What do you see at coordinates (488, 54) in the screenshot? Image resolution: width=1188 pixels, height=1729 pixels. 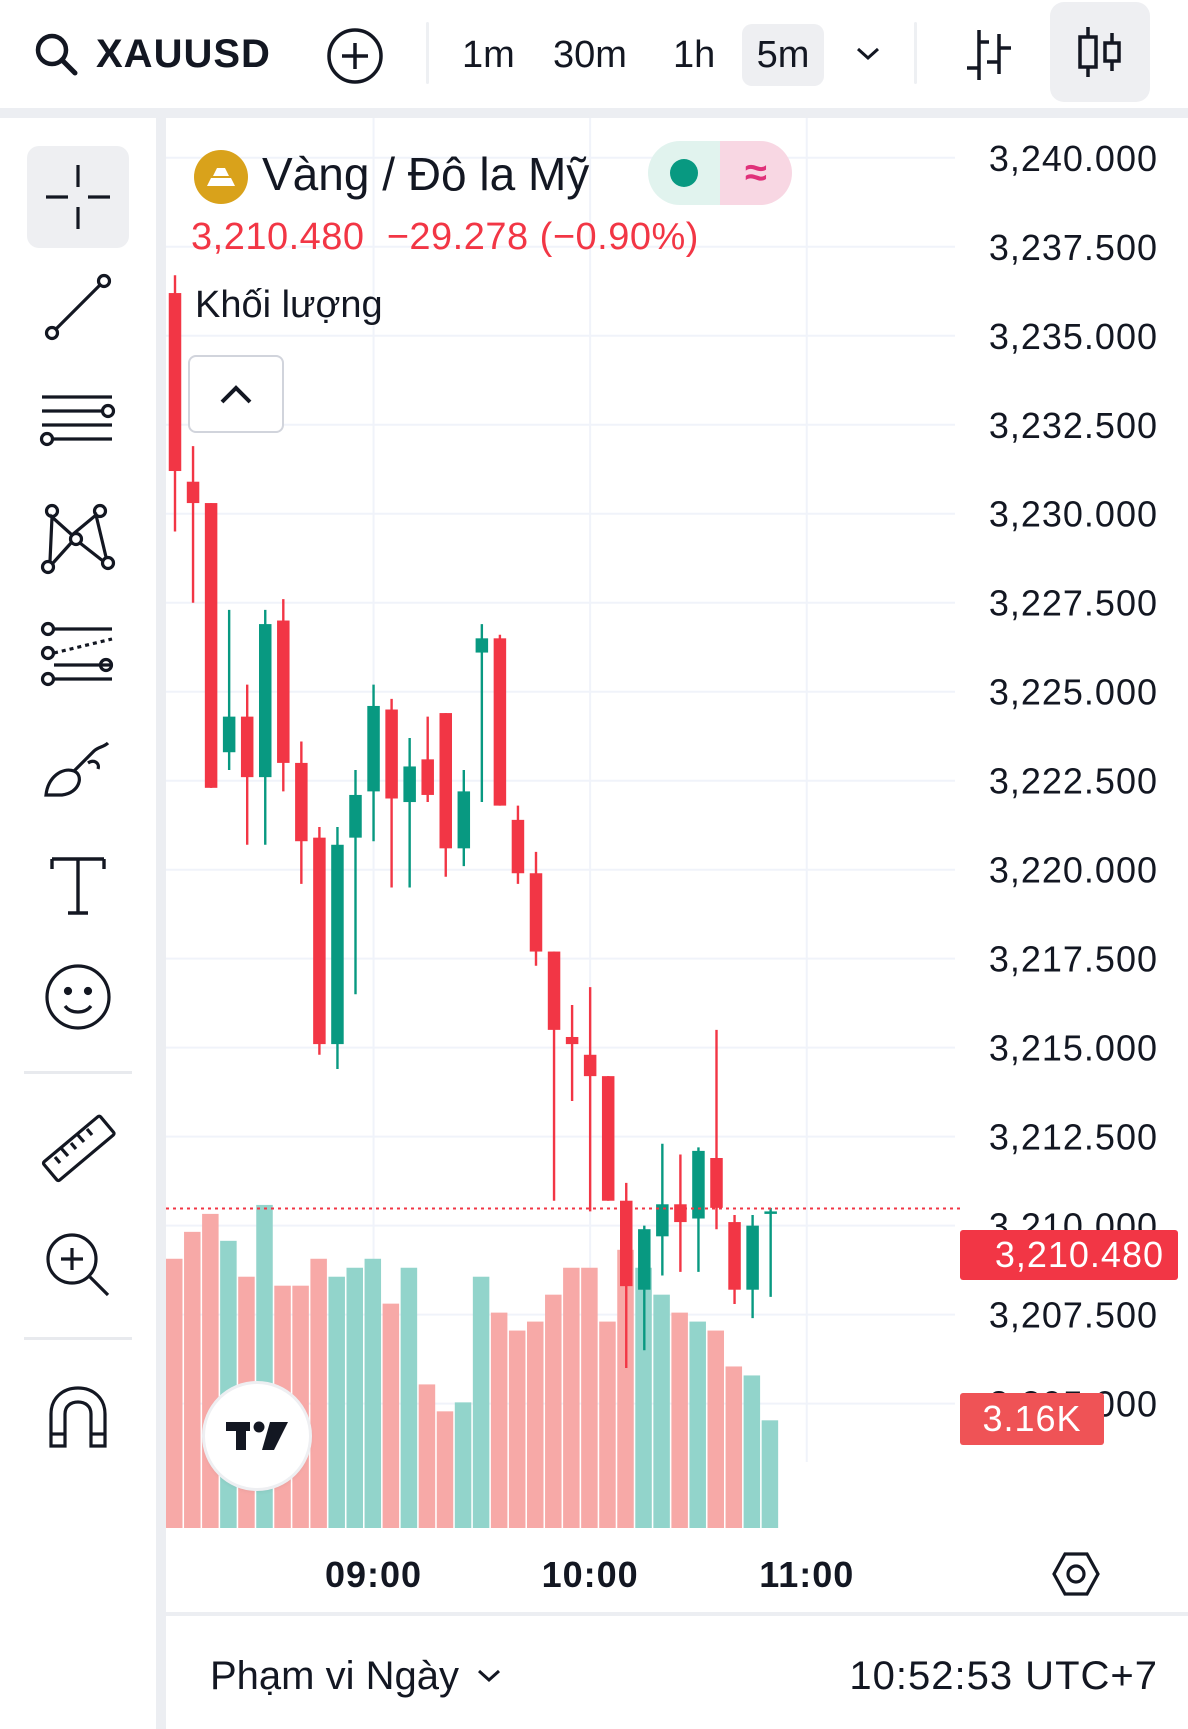 I see `timeframe-1m: 1m` at bounding box center [488, 54].